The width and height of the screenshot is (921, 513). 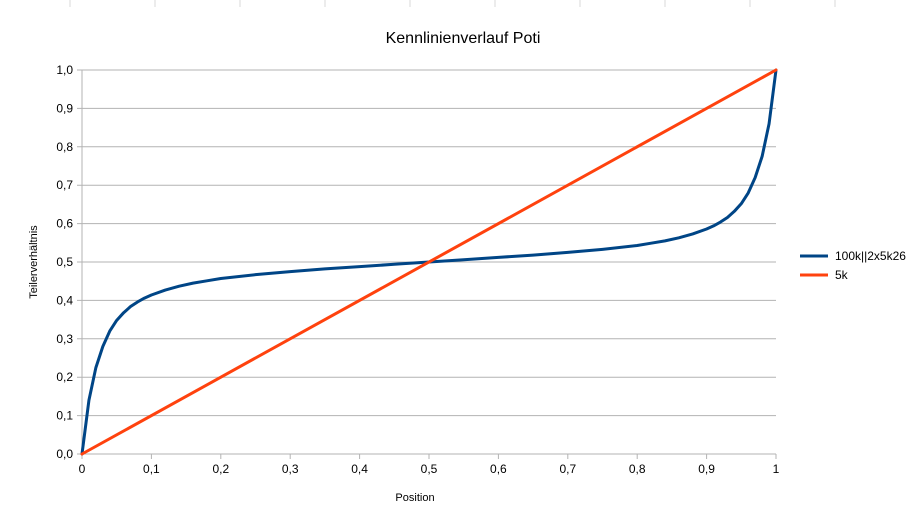 What do you see at coordinates (498, 469) in the screenshot?
I see `x-tick-label: 0,6` at bounding box center [498, 469].